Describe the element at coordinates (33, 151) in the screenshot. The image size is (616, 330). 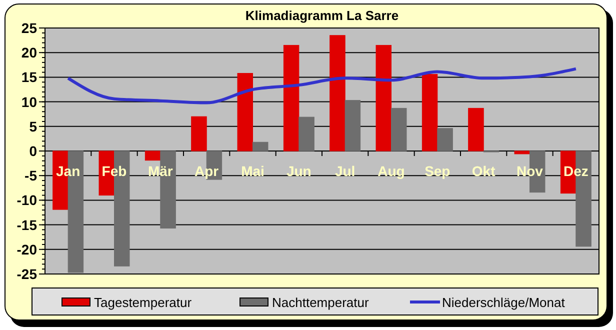
I see `y-tick-label: 0` at that location.